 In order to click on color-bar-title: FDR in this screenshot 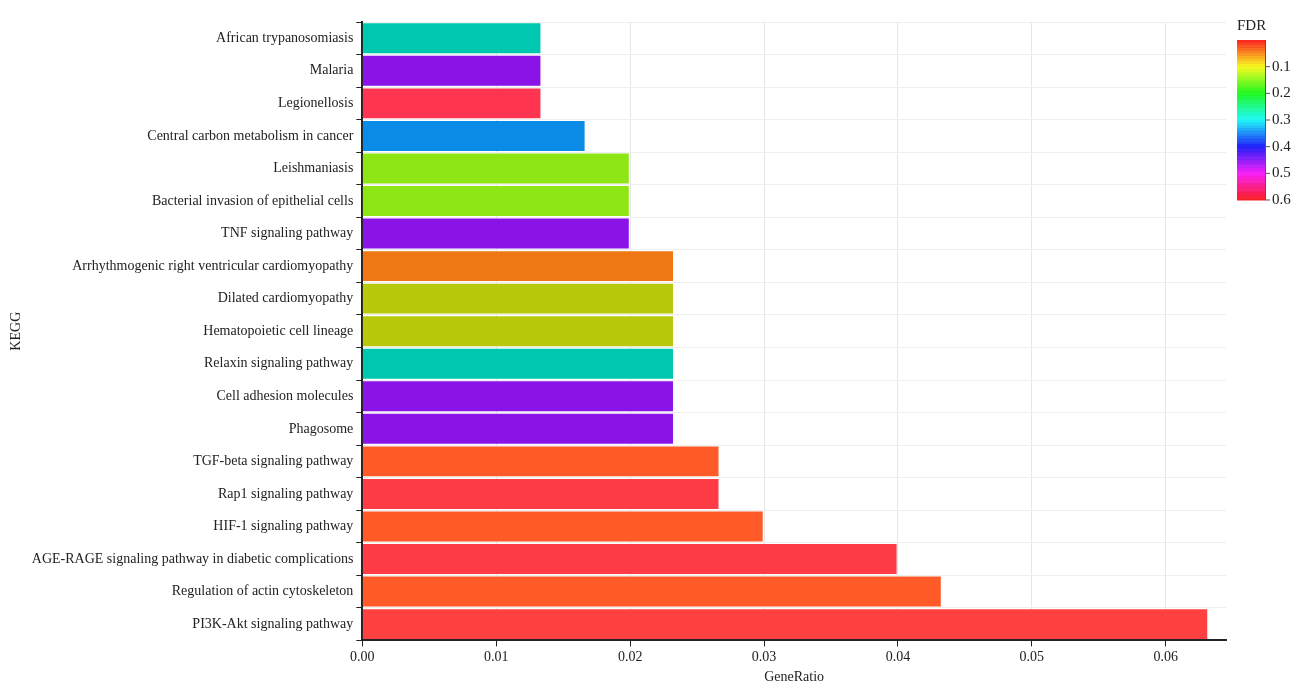, I will do `click(1252, 25)`.